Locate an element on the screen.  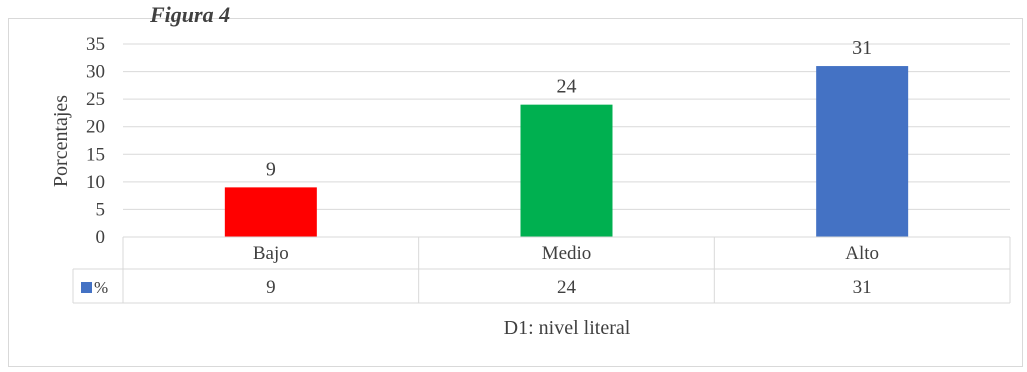
y-tick-label: 25 is located at coordinates (95, 99).